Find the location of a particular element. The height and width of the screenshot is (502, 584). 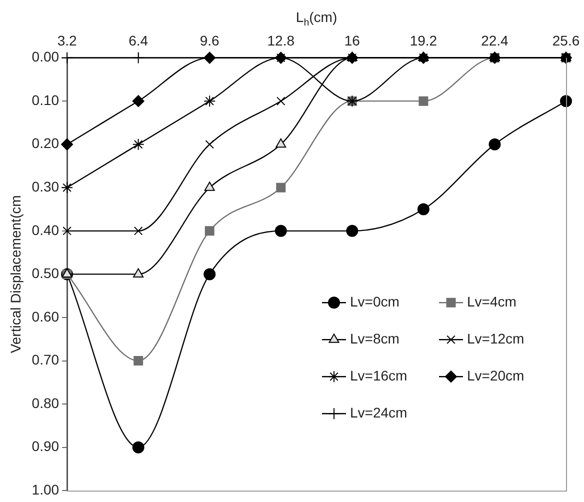

y-tick-label: 0.70 is located at coordinates (46, 360).